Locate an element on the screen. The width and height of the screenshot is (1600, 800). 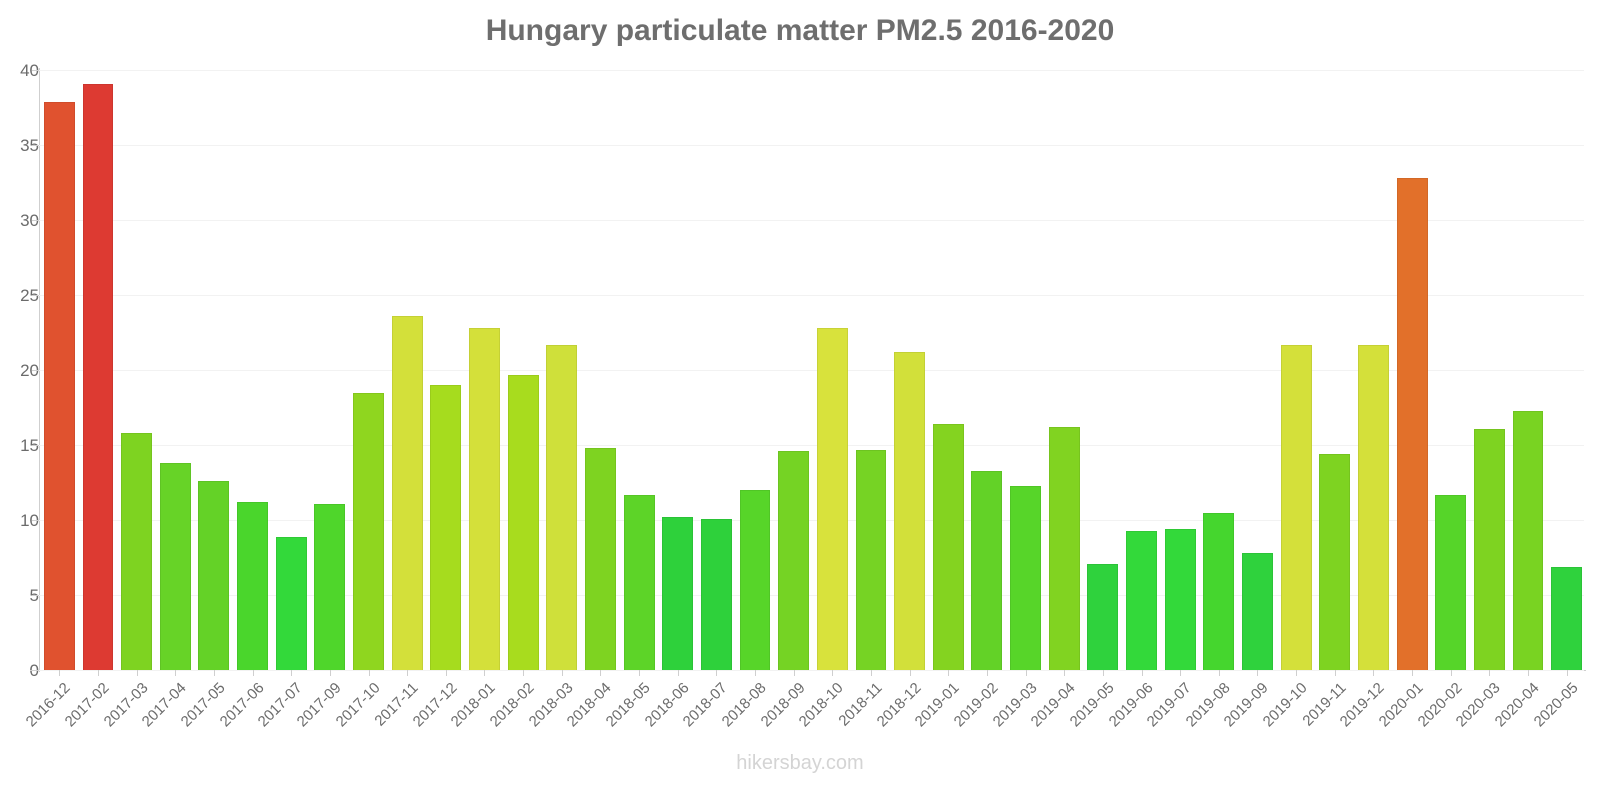
y-tick-label: 15 is located at coordinates (29, 445).